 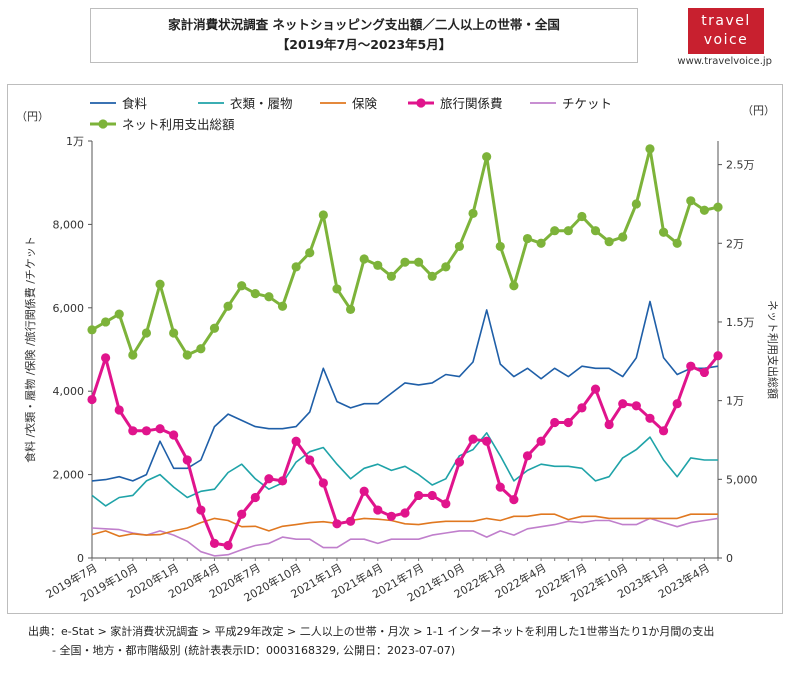 I want to click on legend-label-clothing: 衣類・履物, so click(x=261, y=103).